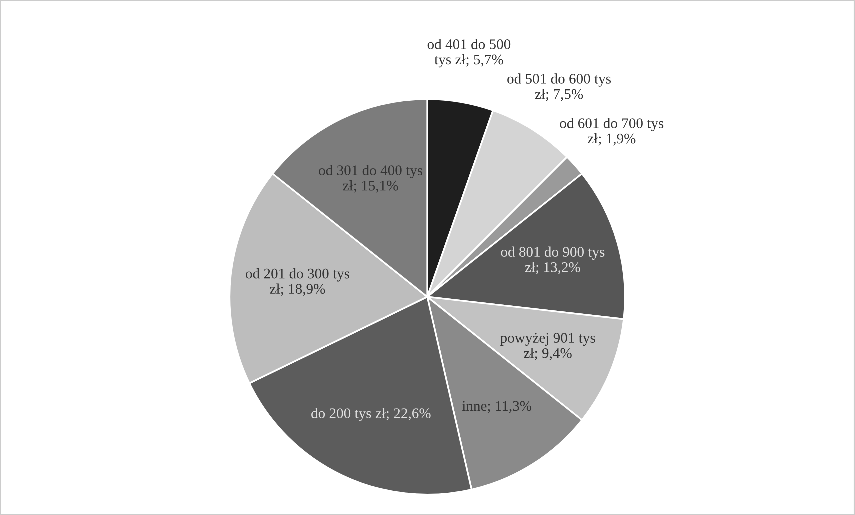  I want to click on slice-label: inne; 11,3%, so click(497, 407).